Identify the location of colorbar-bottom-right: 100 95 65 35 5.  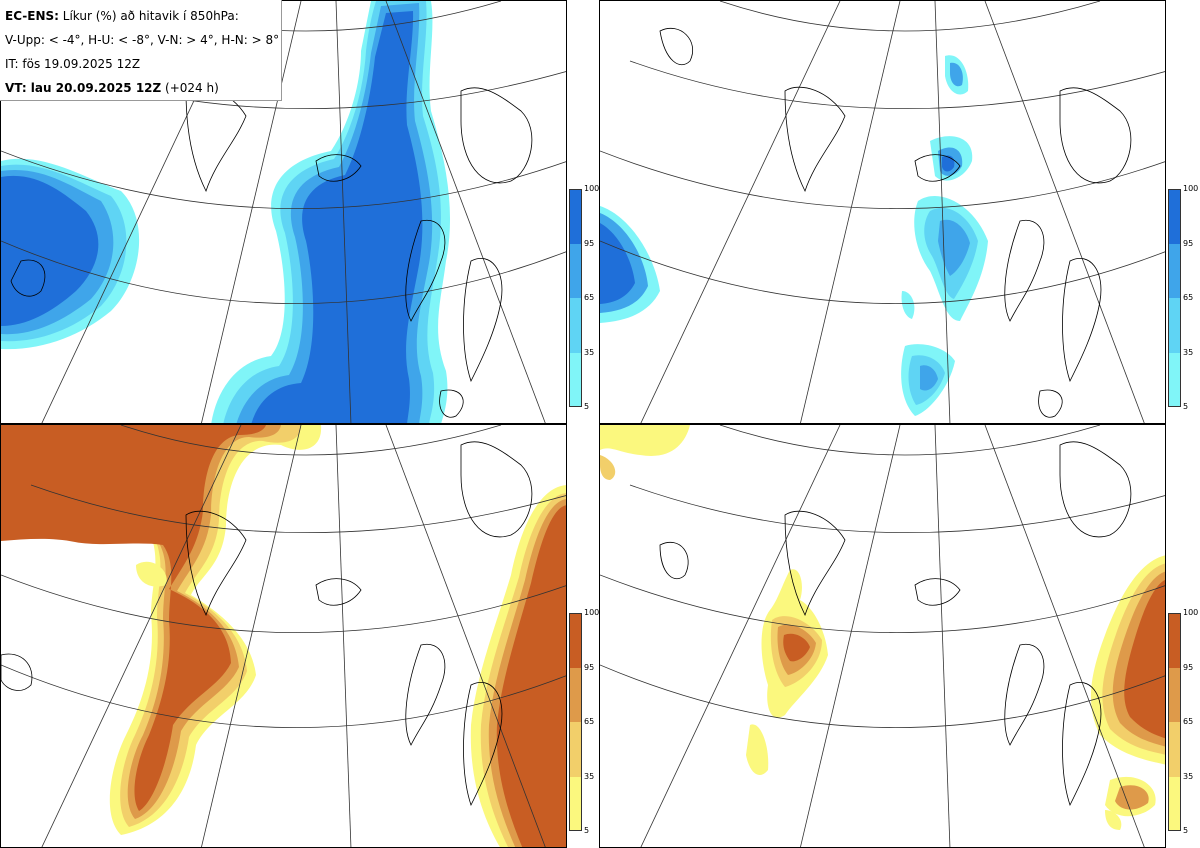
(1183, 722).